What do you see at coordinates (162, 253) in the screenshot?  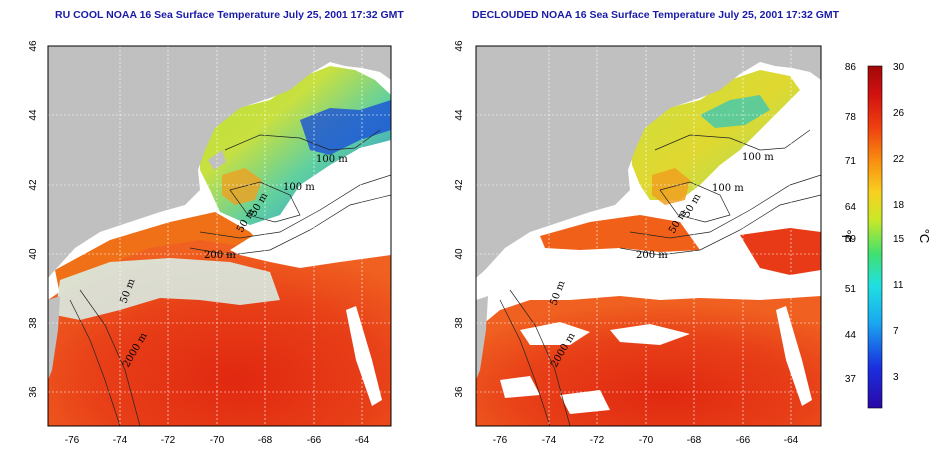 I see `left-shelf-water` at bounding box center [162, 253].